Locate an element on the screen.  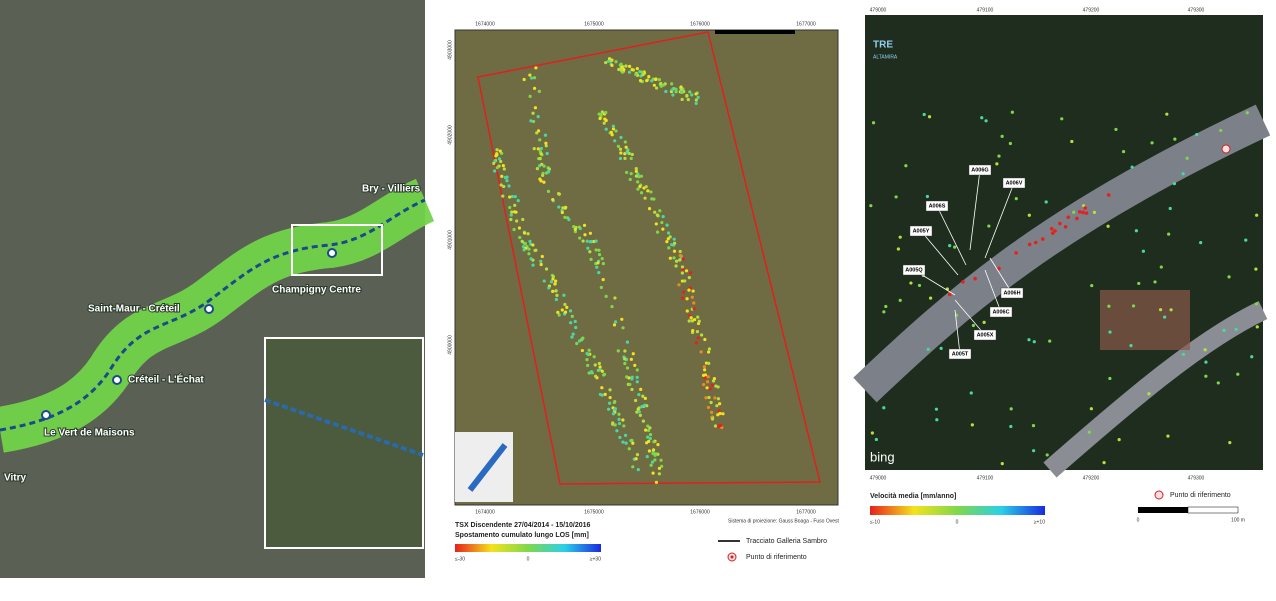
x-tick-label: 479000 is located at coordinates (878, 10).